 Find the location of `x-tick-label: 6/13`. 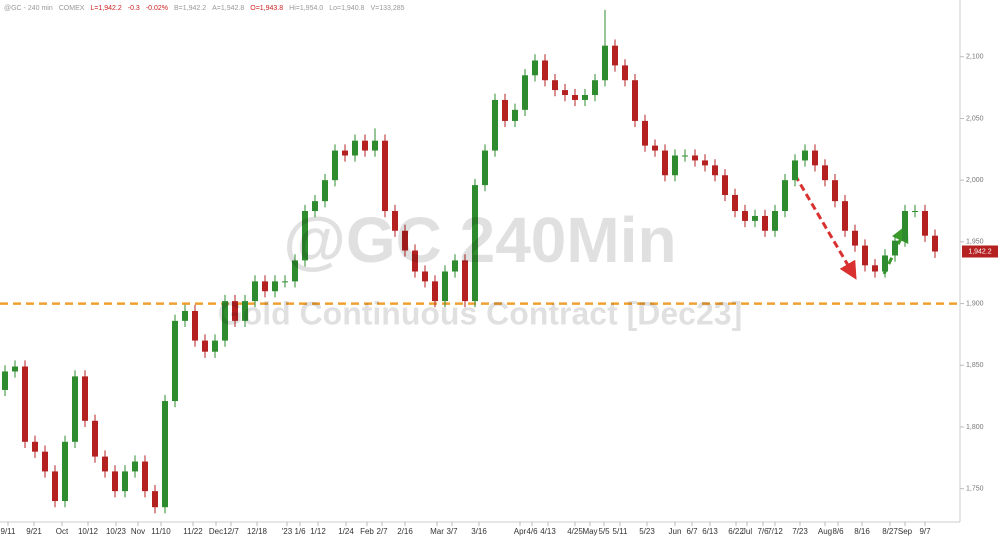

x-tick-label: 6/13 is located at coordinates (710, 531).